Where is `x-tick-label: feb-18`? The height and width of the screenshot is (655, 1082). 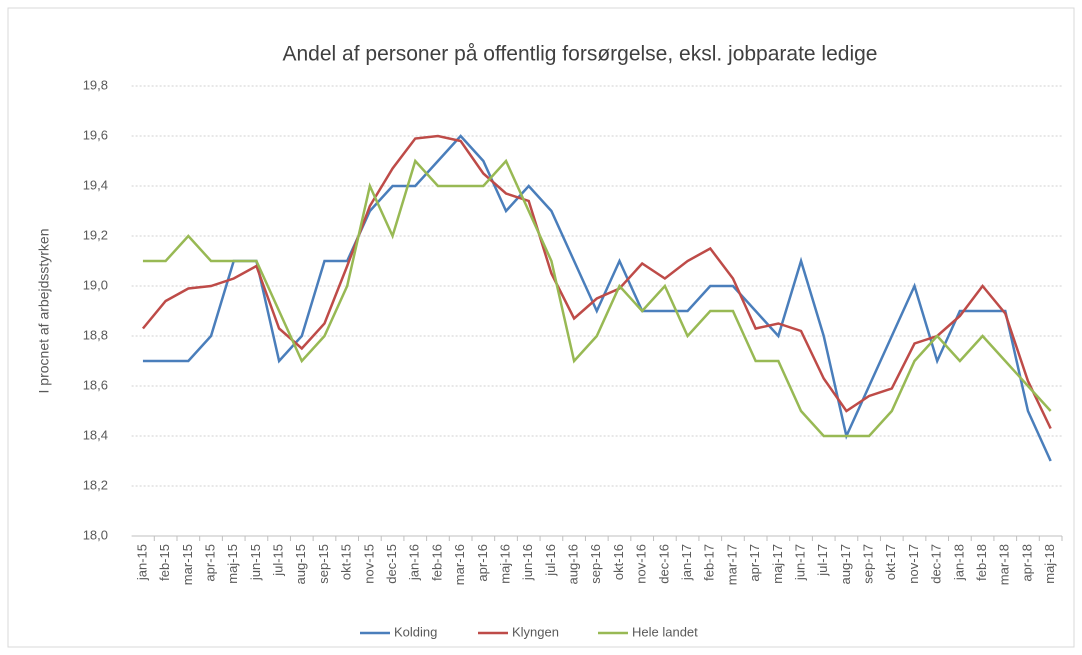 x-tick-label: feb-18 is located at coordinates (981, 562).